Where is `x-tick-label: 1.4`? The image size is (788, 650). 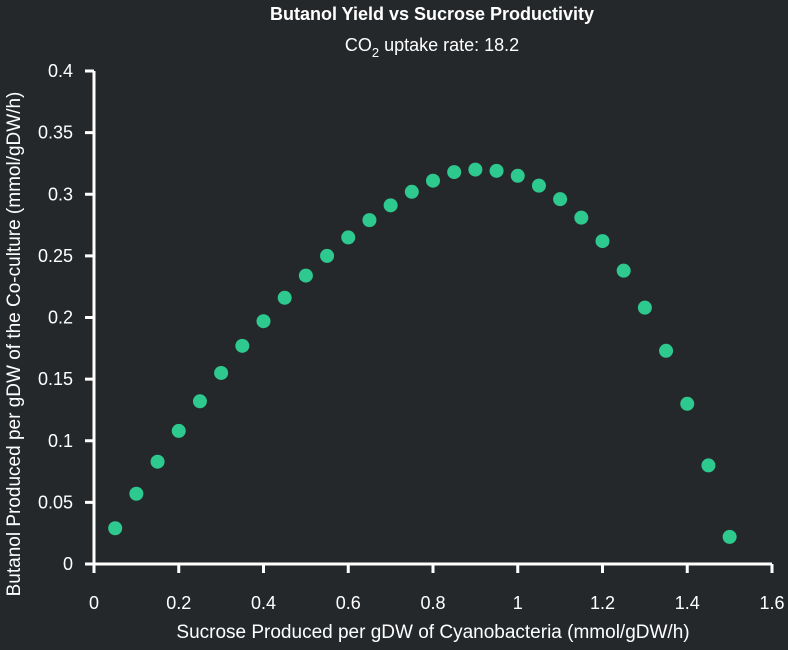 x-tick-label: 1.4 is located at coordinates (687, 603).